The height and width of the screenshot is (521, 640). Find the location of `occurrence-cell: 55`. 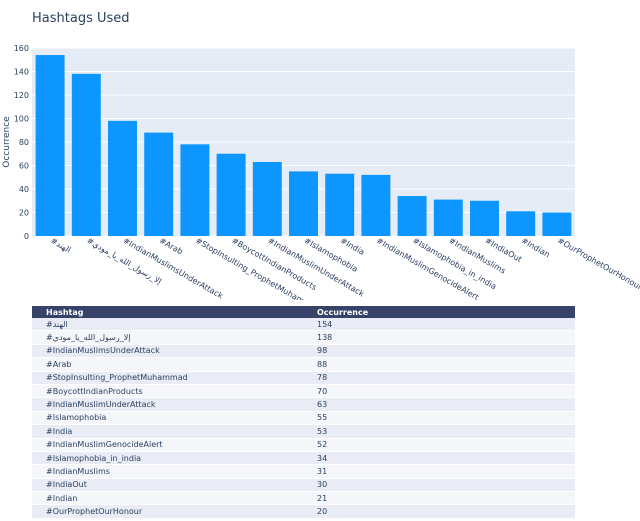

occurrence-cell: 55 is located at coordinates (439, 418).